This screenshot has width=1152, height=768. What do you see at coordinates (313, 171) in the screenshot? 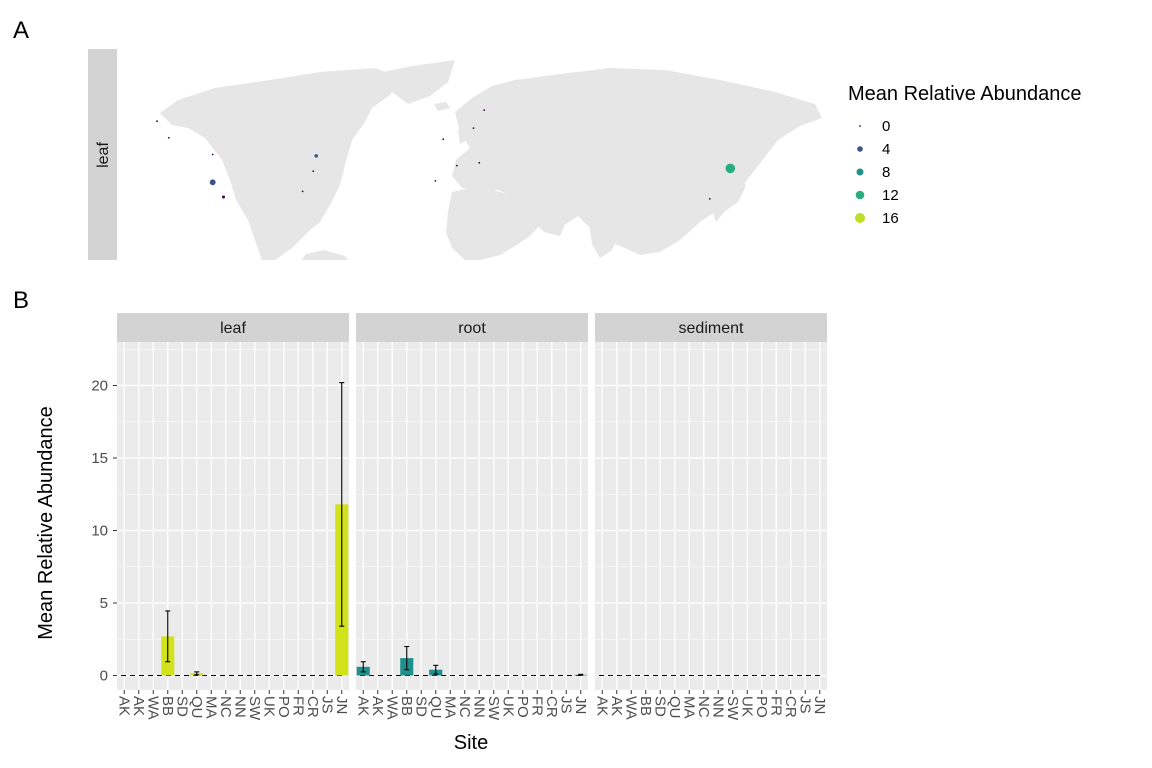
I see `map-point-ma` at bounding box center [313, 171].